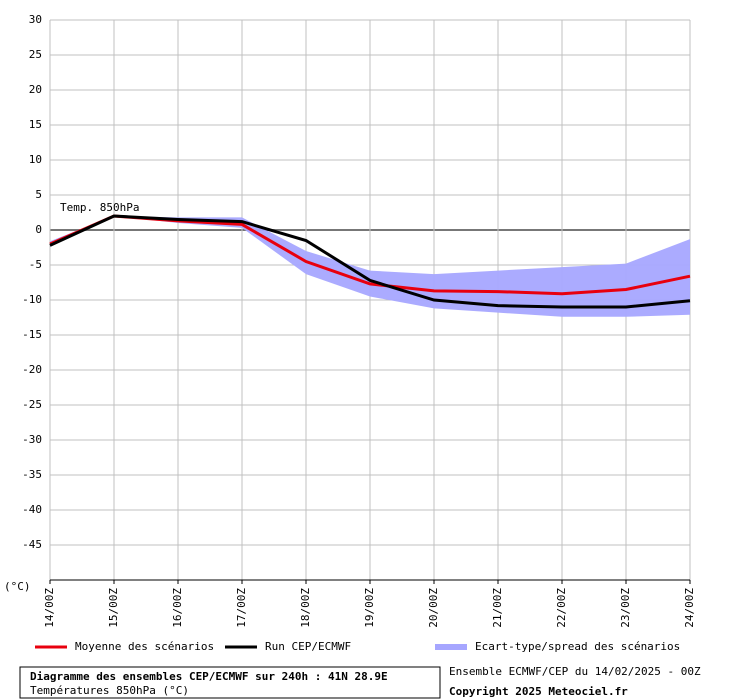  I want to click on y-tick-label: -25, so click(32, 404).